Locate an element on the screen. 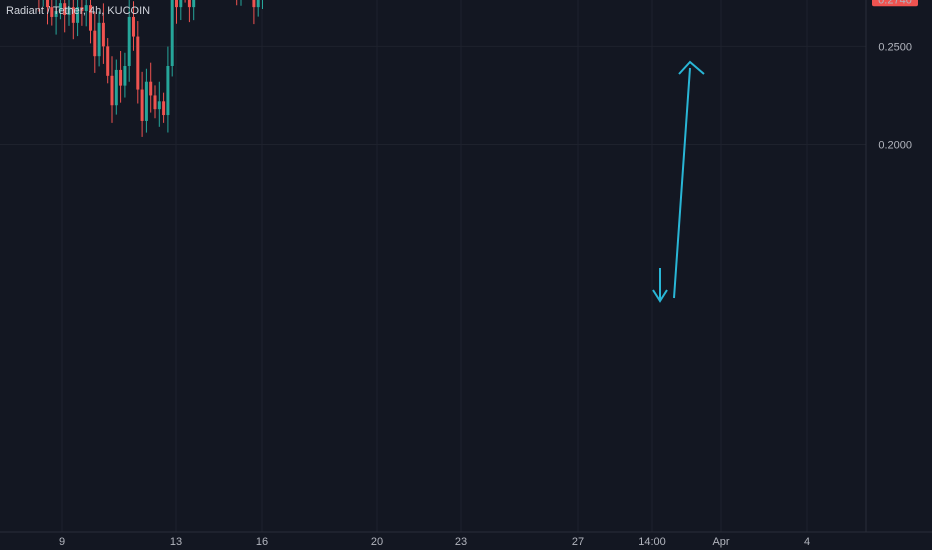  x-tick-label: 20 is located at coordinates (377, 542).